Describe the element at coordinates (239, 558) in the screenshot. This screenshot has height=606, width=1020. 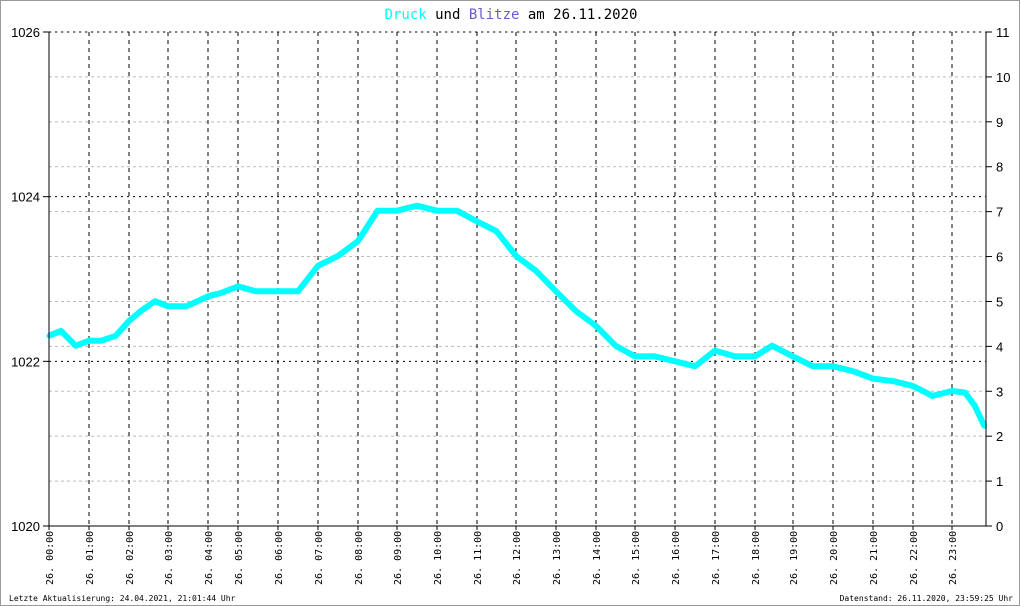
I see `x-tick-label: 26. 05:00` at that location.